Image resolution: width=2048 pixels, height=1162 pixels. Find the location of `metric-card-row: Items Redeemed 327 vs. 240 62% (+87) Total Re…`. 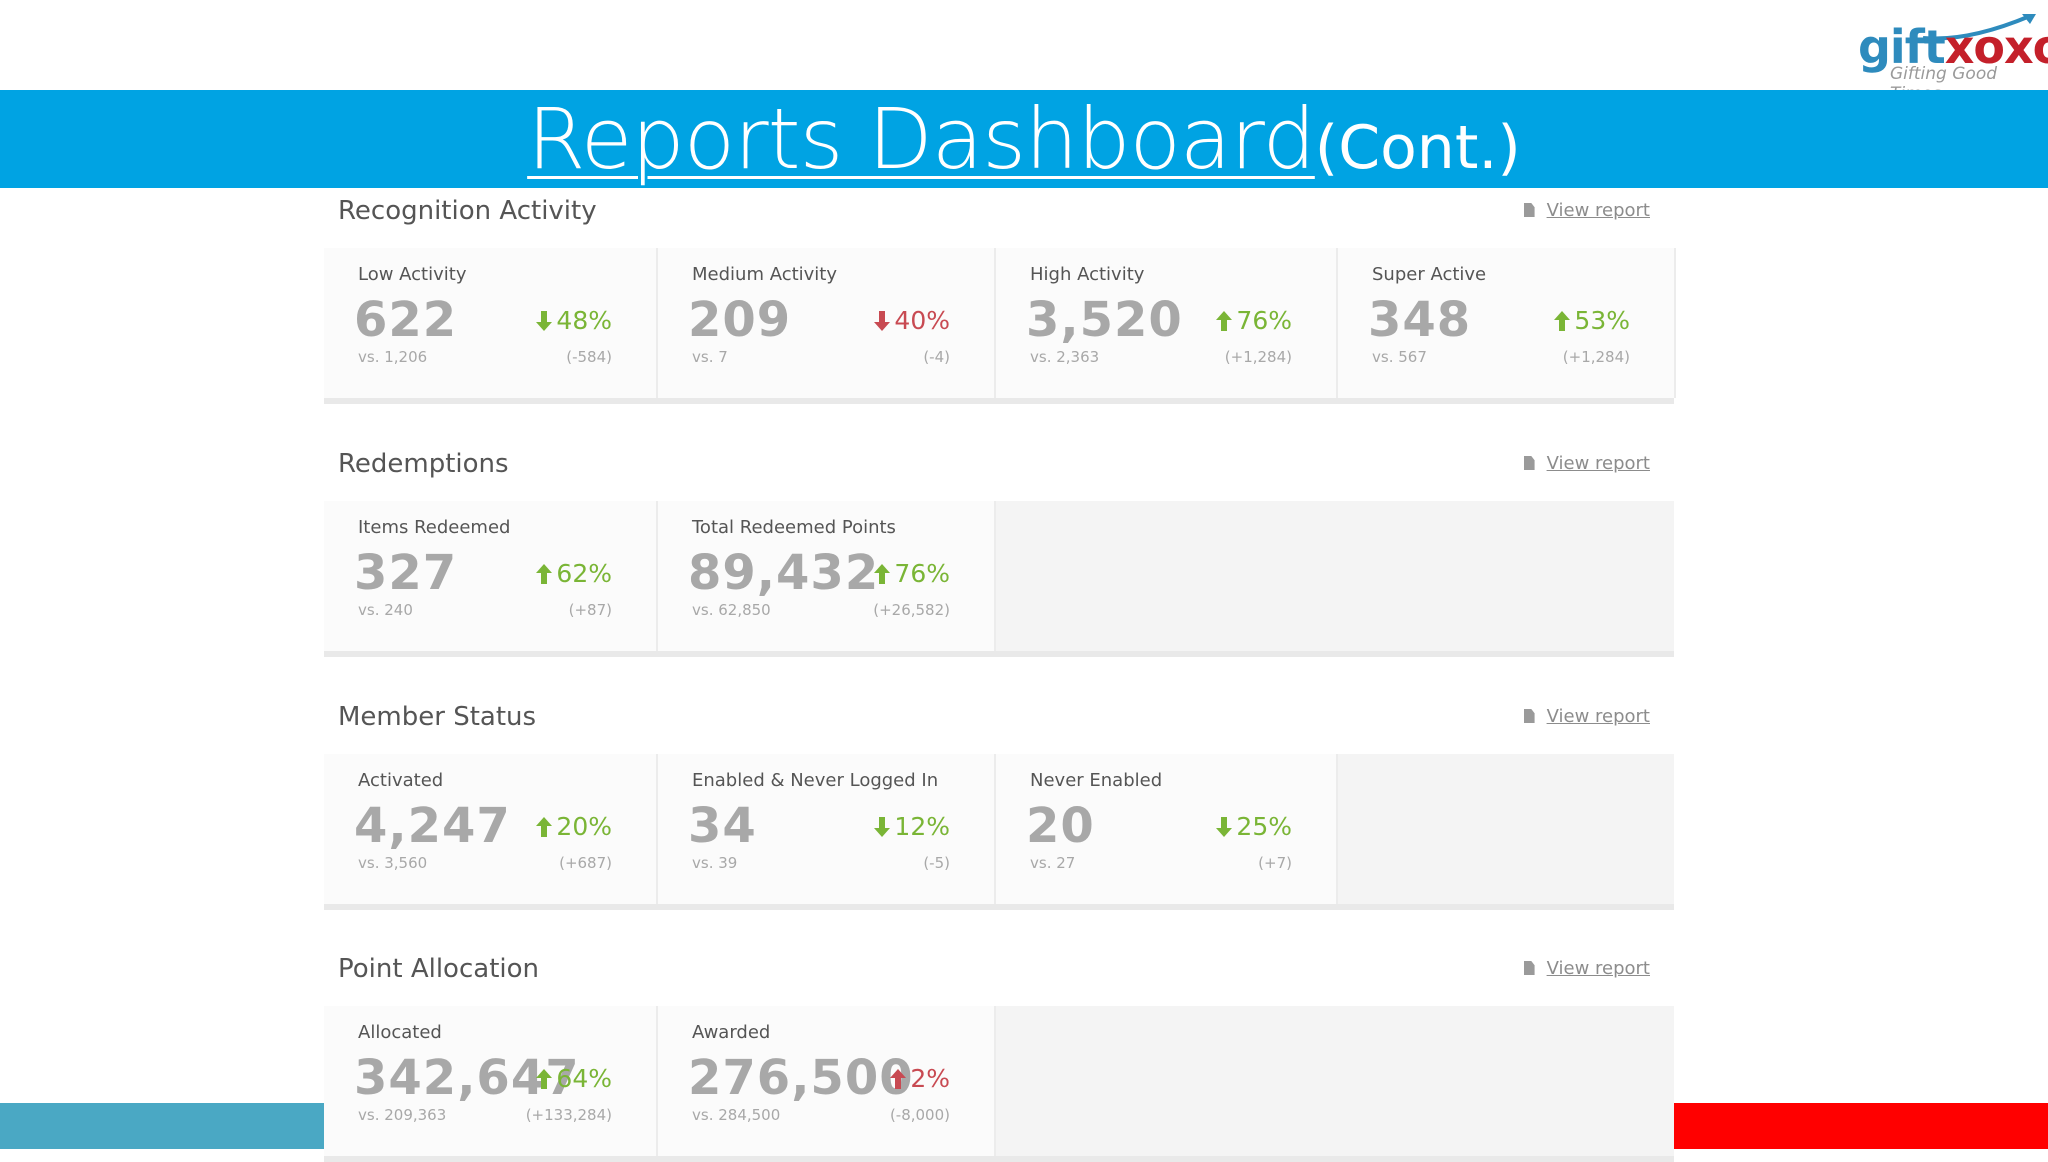

metric-card-row: Items Redeemed 327 vs. 240 62% (+87) Total Re… is located at coordinates (999, 579).